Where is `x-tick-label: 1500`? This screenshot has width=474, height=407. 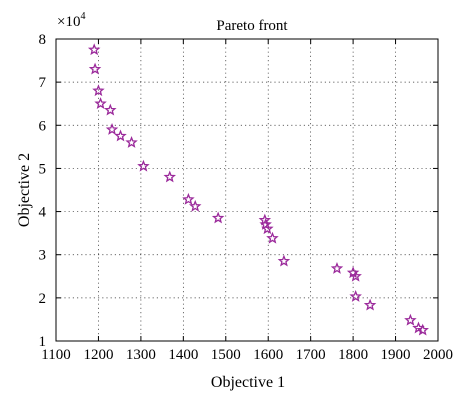 x-tick-label: 1500 is located at coordinates (226, 355).